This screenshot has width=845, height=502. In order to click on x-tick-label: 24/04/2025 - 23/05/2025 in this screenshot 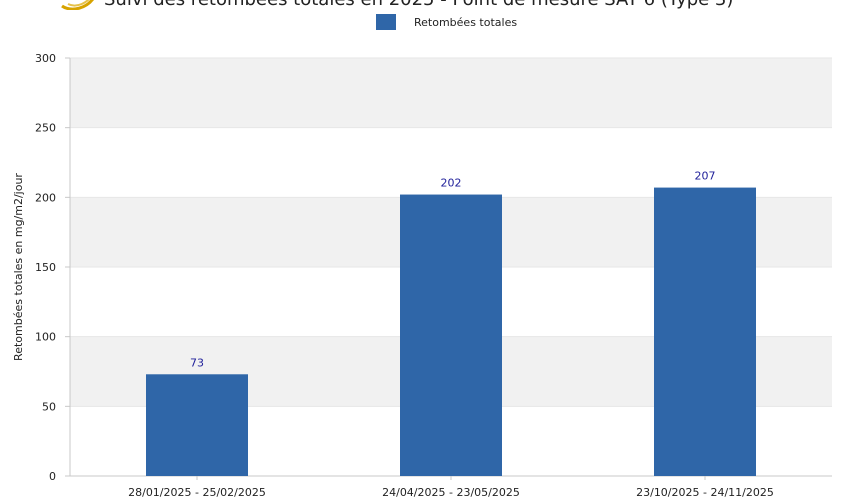, I will do `click(451, 492)`.